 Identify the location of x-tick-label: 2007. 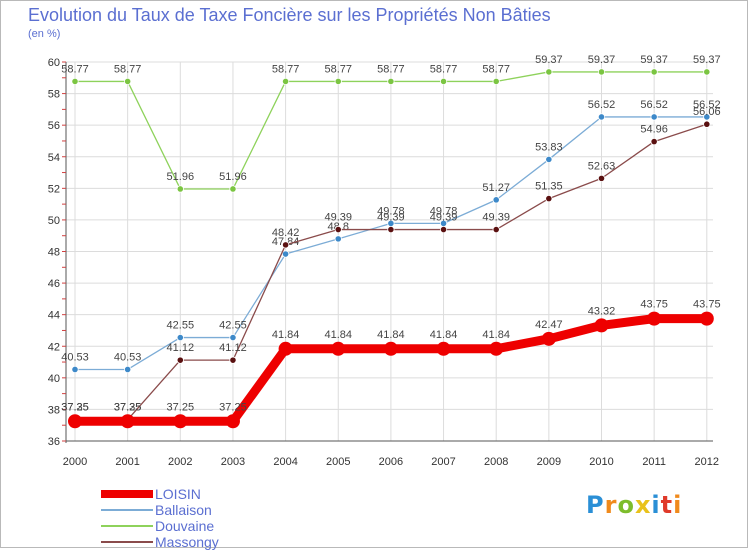
(443, 462).